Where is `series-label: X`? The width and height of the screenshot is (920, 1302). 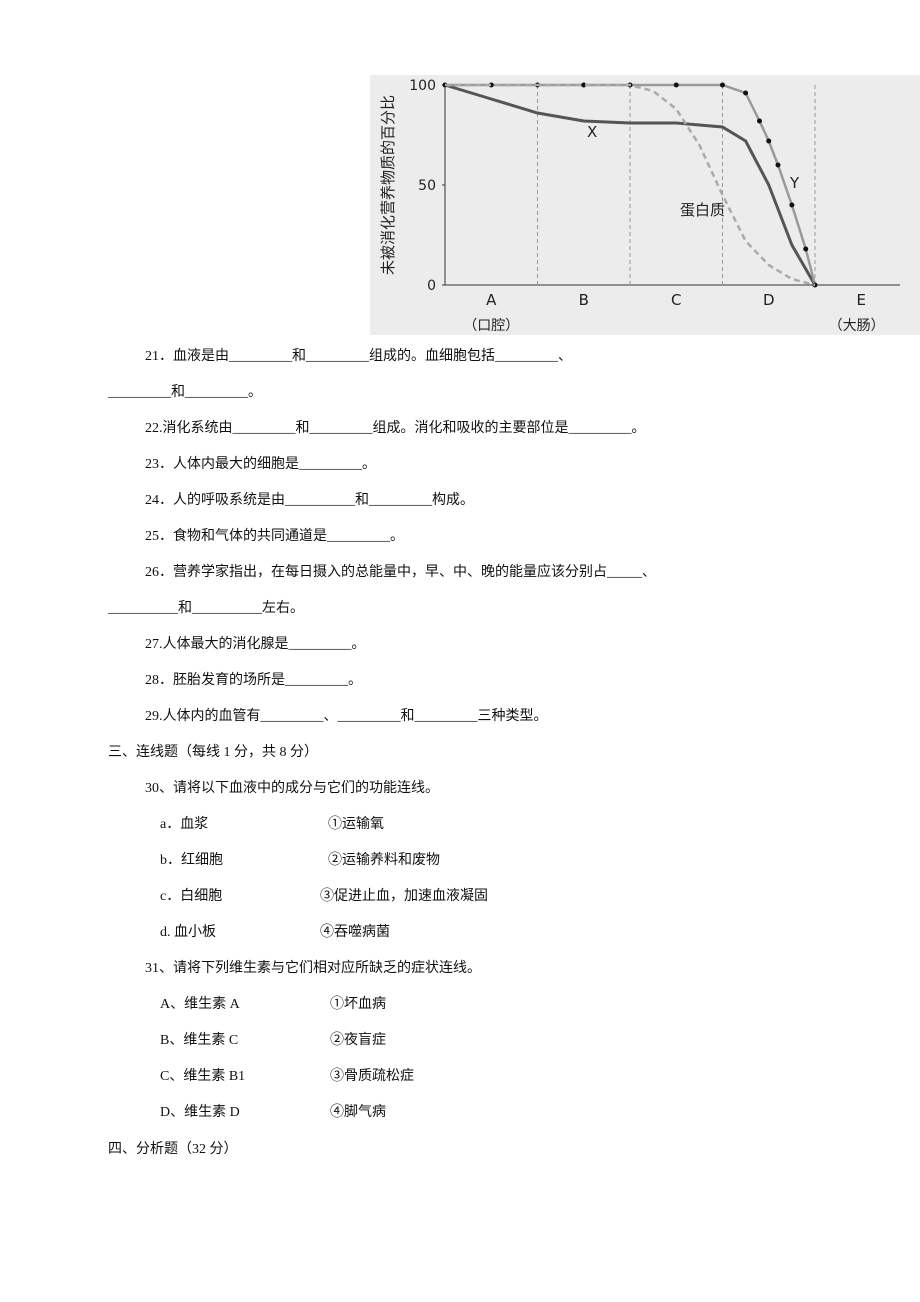
series-label: X is located at coordinates (592, 132).